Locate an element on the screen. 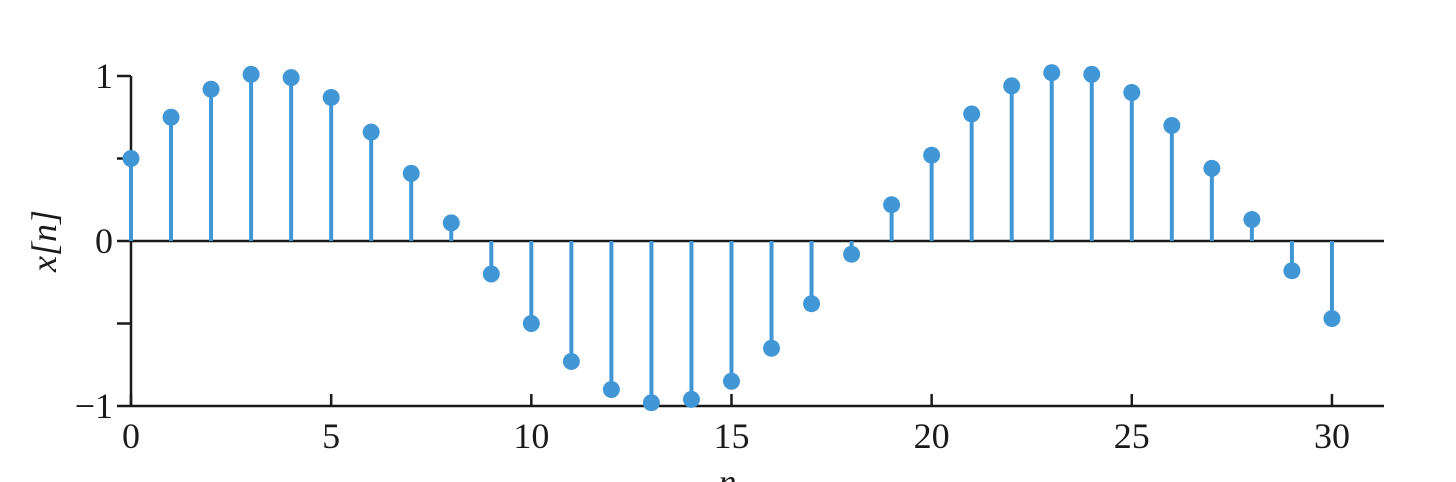 This screenshot has height=482, width=1456. x-tick-label: 5 is located at coordinates (331, 436).